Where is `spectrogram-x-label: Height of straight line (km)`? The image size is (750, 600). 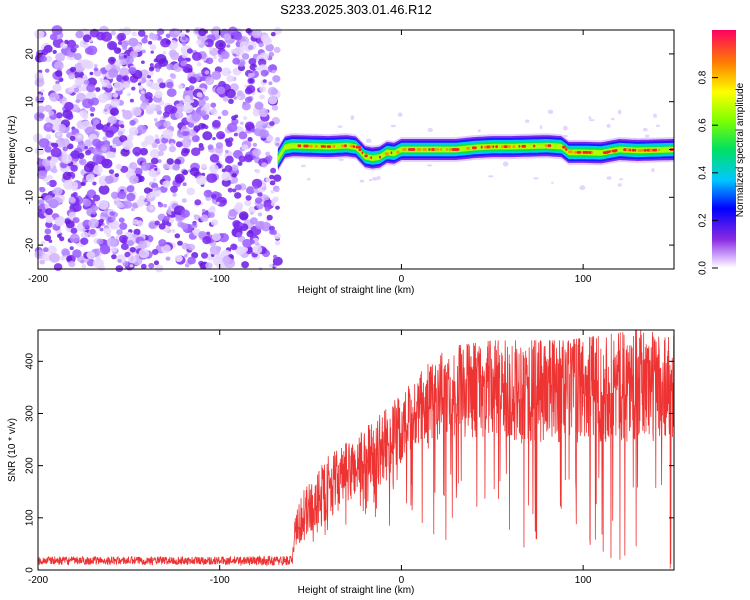
spectrogram-x-label: Height of straight line (km) is located at coordinates (356, 290).